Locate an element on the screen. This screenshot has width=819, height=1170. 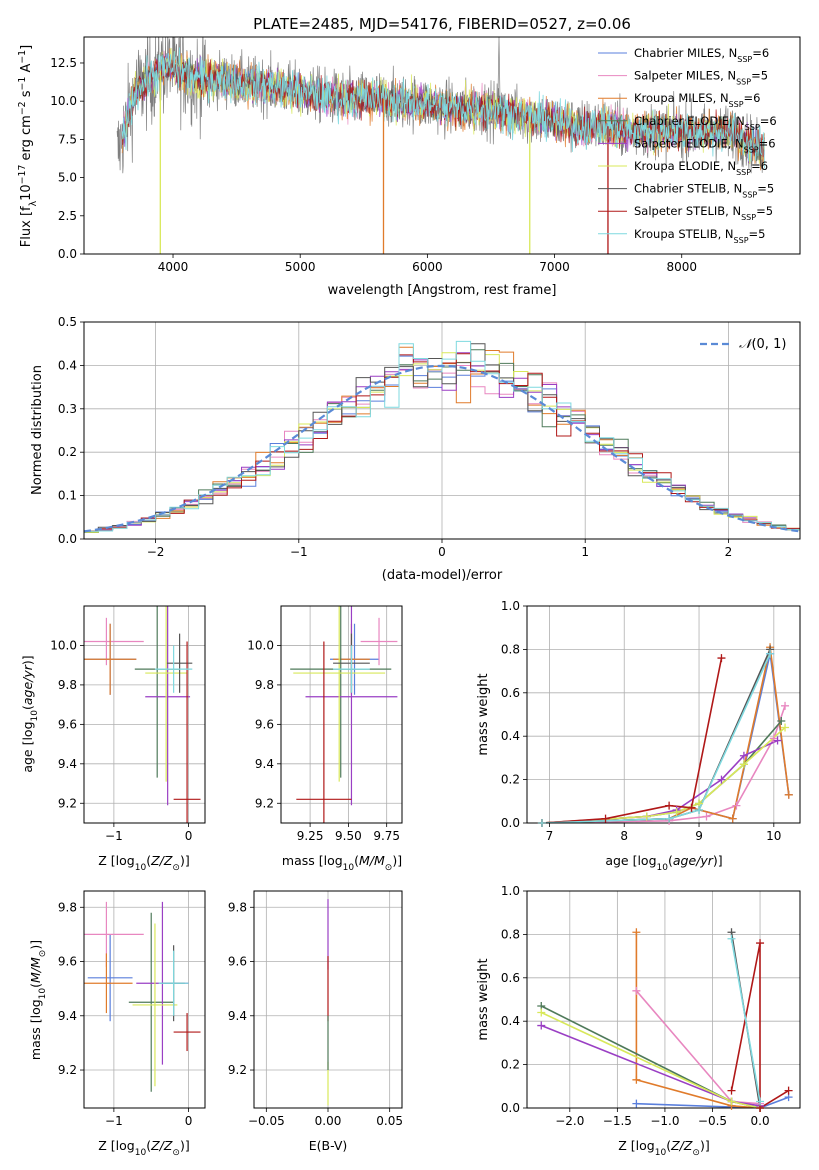
x-tick-label: −1 is located at coordinates (299, 552).